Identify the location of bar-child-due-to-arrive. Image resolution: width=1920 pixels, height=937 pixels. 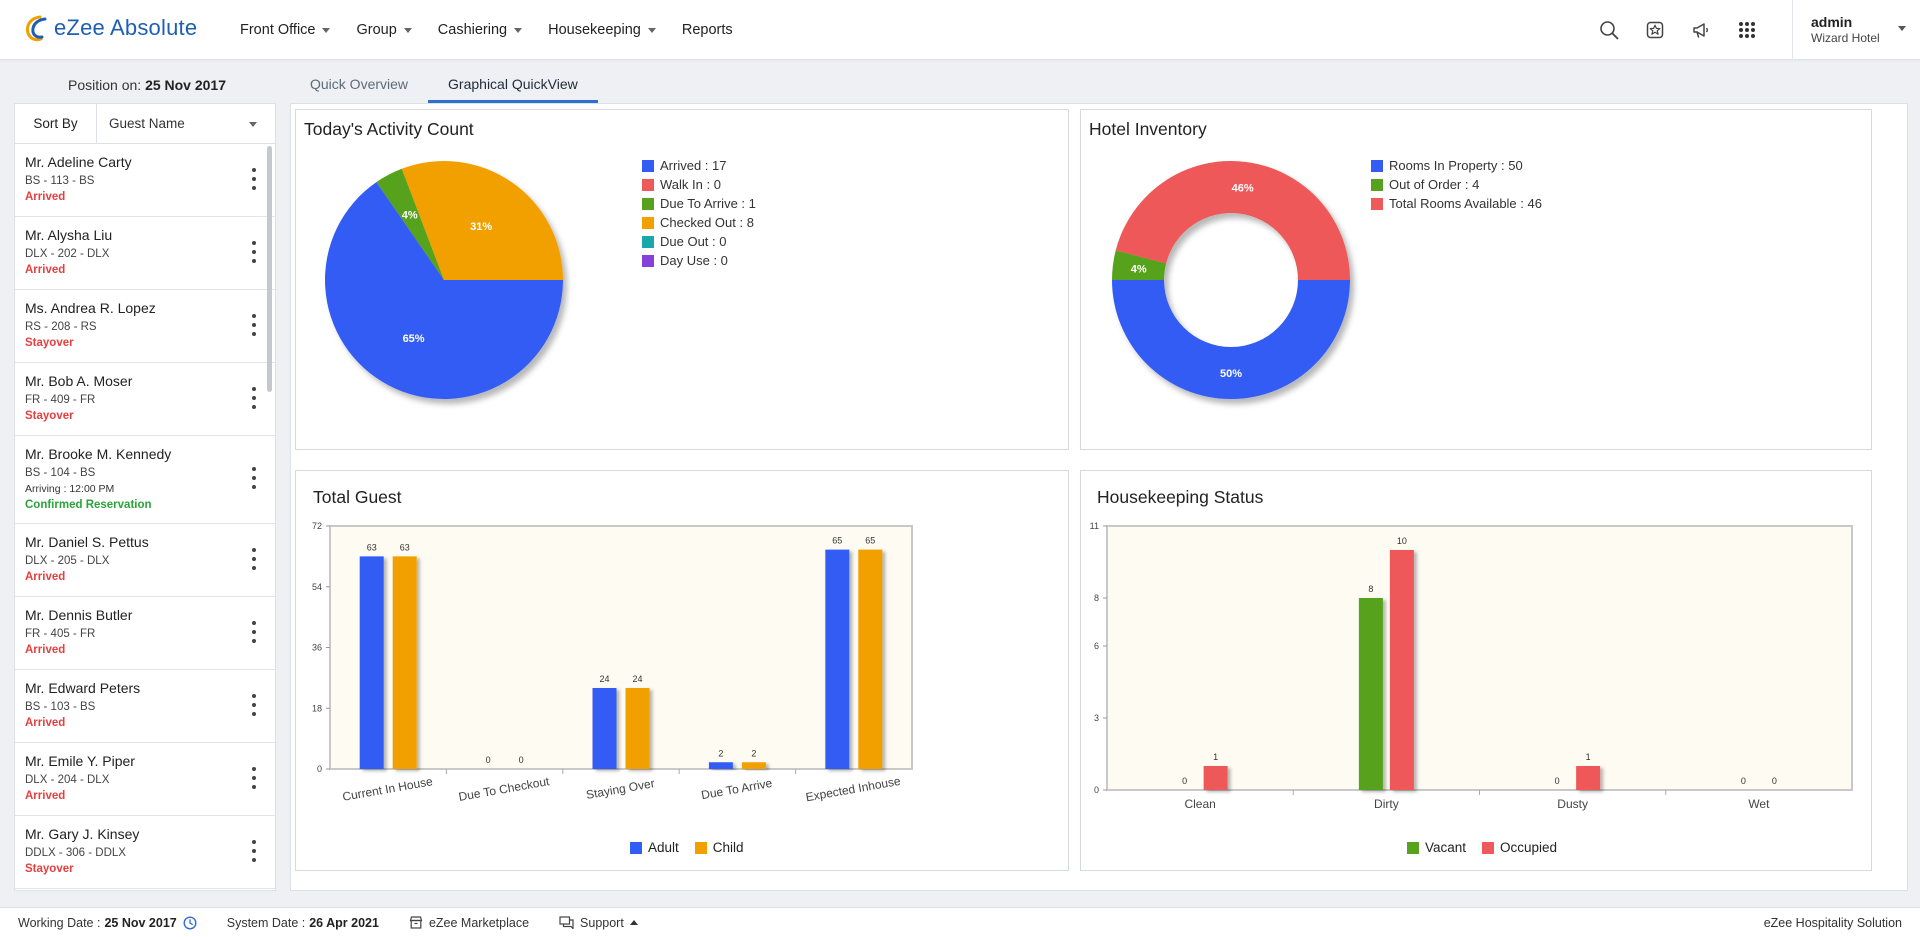
(753, 765).